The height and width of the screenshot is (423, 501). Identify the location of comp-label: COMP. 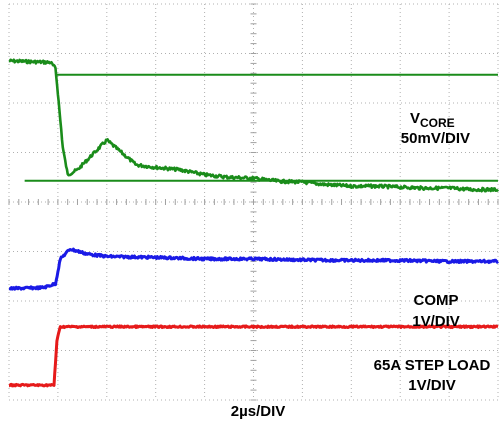
(436, 300).